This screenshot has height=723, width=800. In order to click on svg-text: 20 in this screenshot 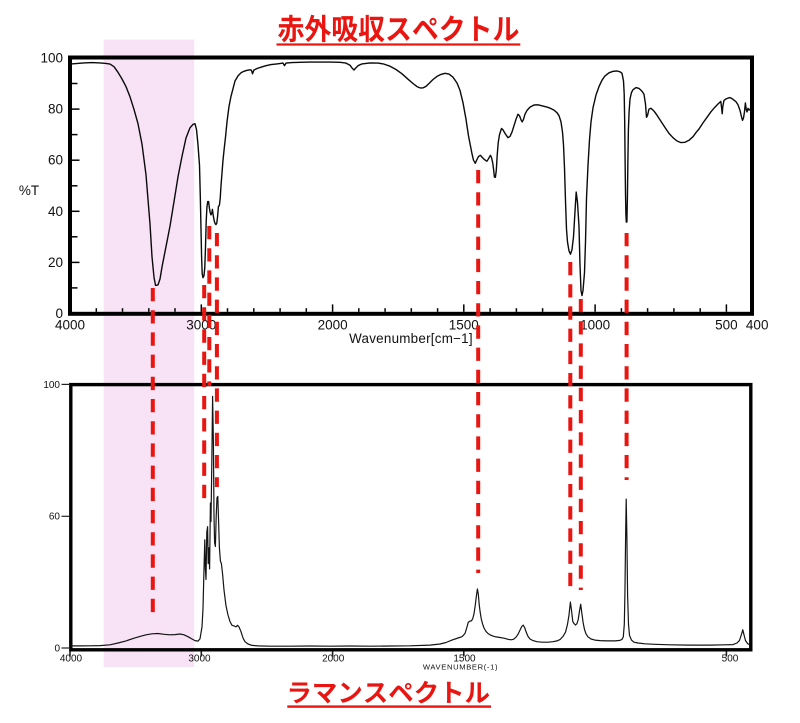, I will do `click(55, 262)`.